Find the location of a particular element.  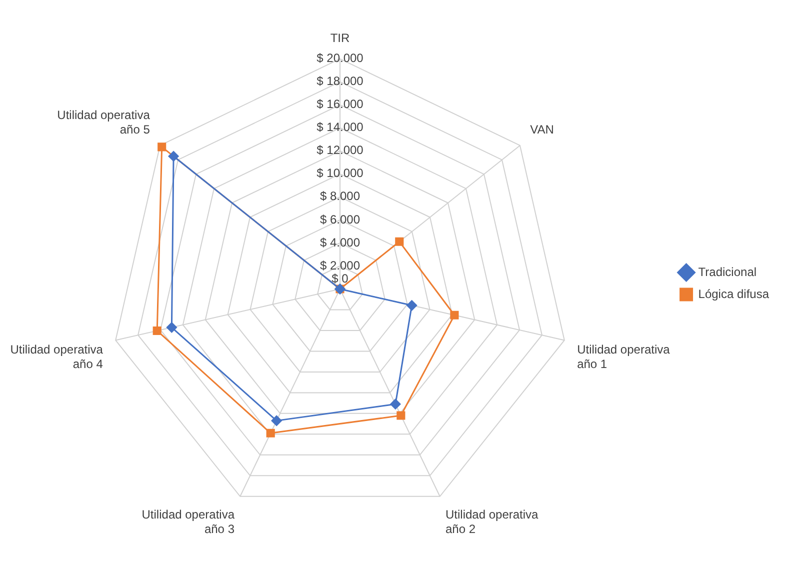

spoke-label: Utilidad operativa año 4 is located at coordinates (57, 357).